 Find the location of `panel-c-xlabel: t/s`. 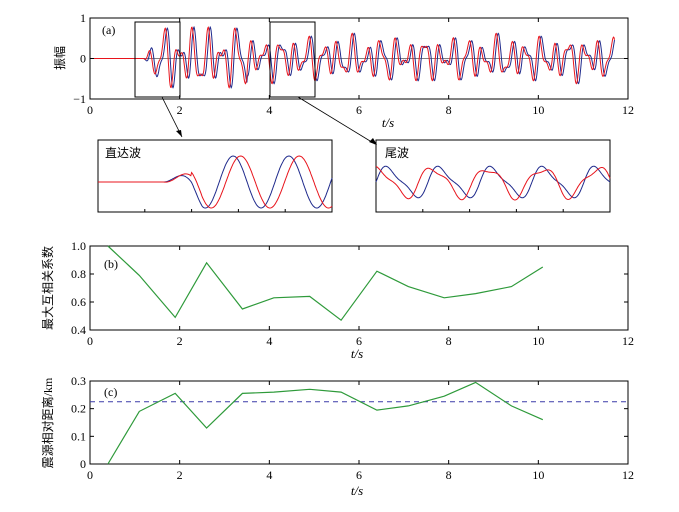

panel-c-xlabel: t/s is located at coordinates (357, 490).